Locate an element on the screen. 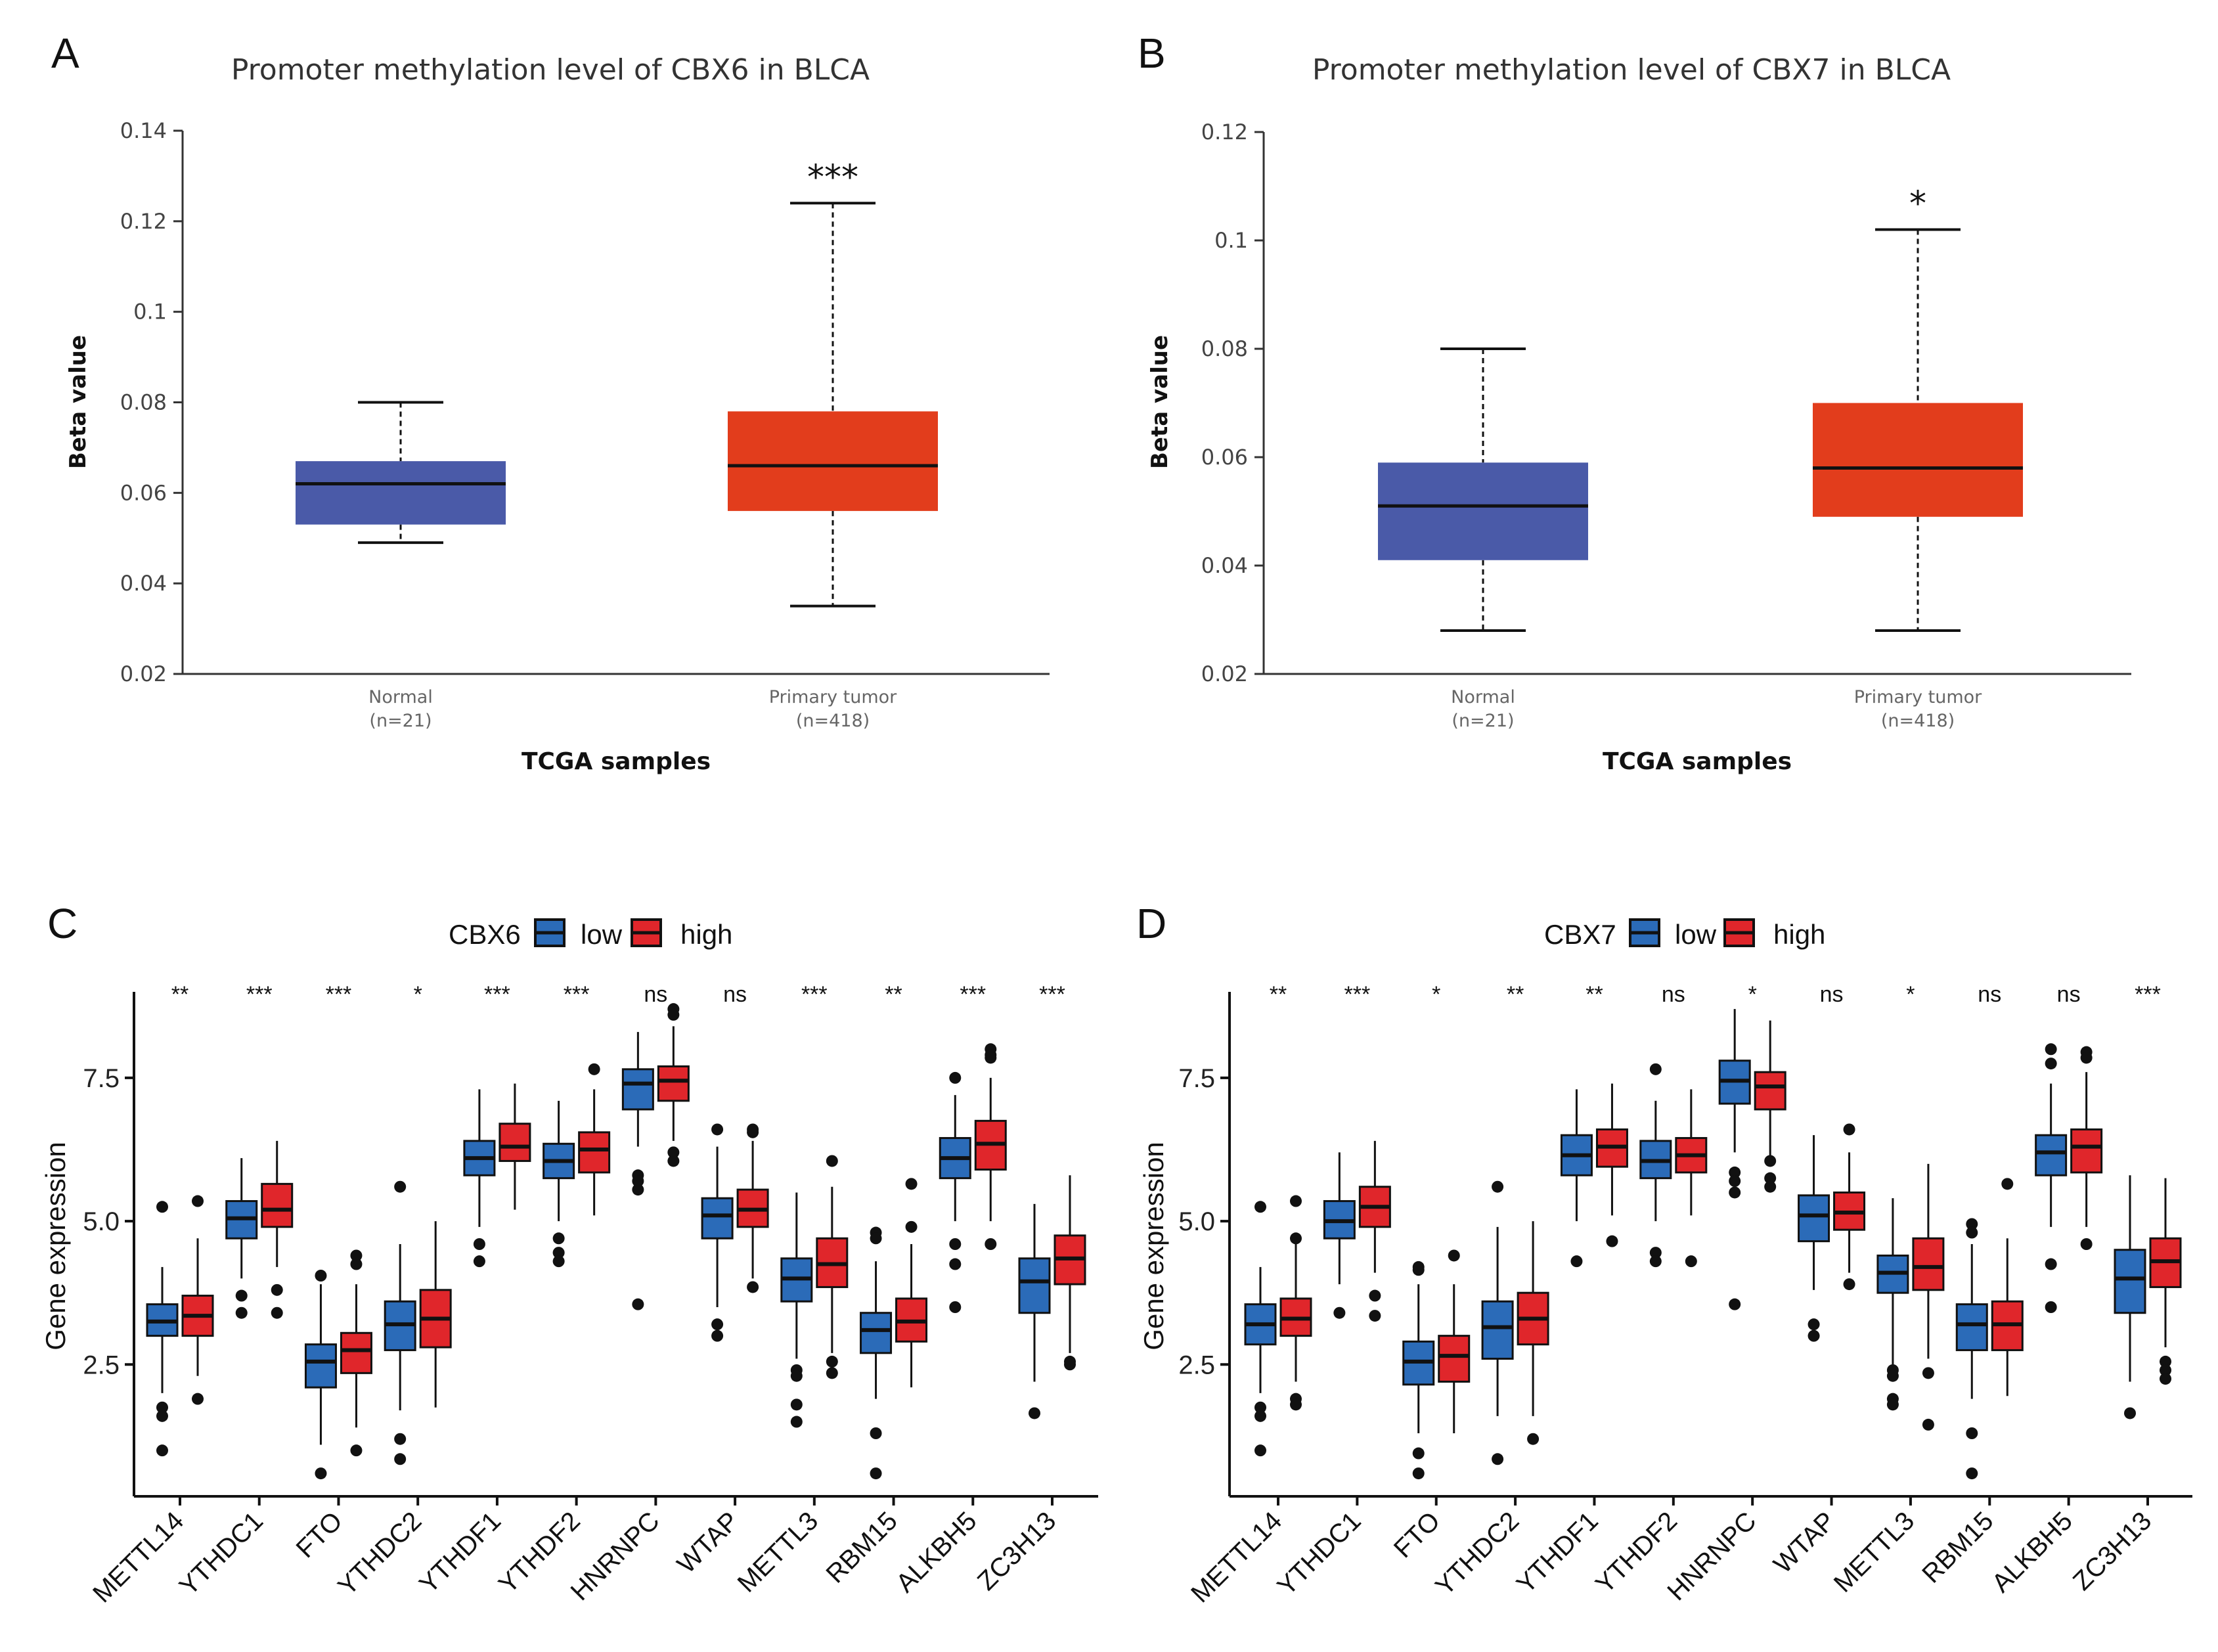  x-tick-sample-size: (n=21) is located at coordinates (1483, 721).